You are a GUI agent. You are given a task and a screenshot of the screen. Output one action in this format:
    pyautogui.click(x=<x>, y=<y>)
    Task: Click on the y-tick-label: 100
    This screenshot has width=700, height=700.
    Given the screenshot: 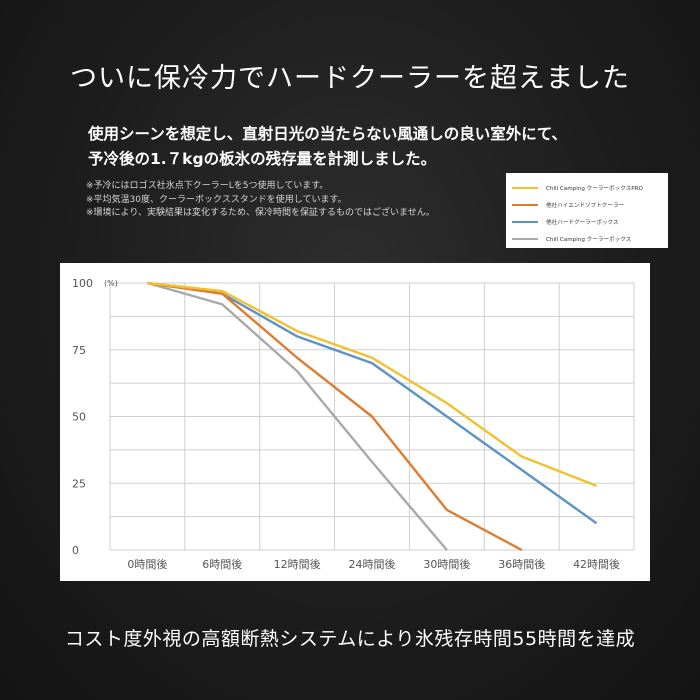 What is the action you would take?
    pyautogui.click(x=82, y=283)
    